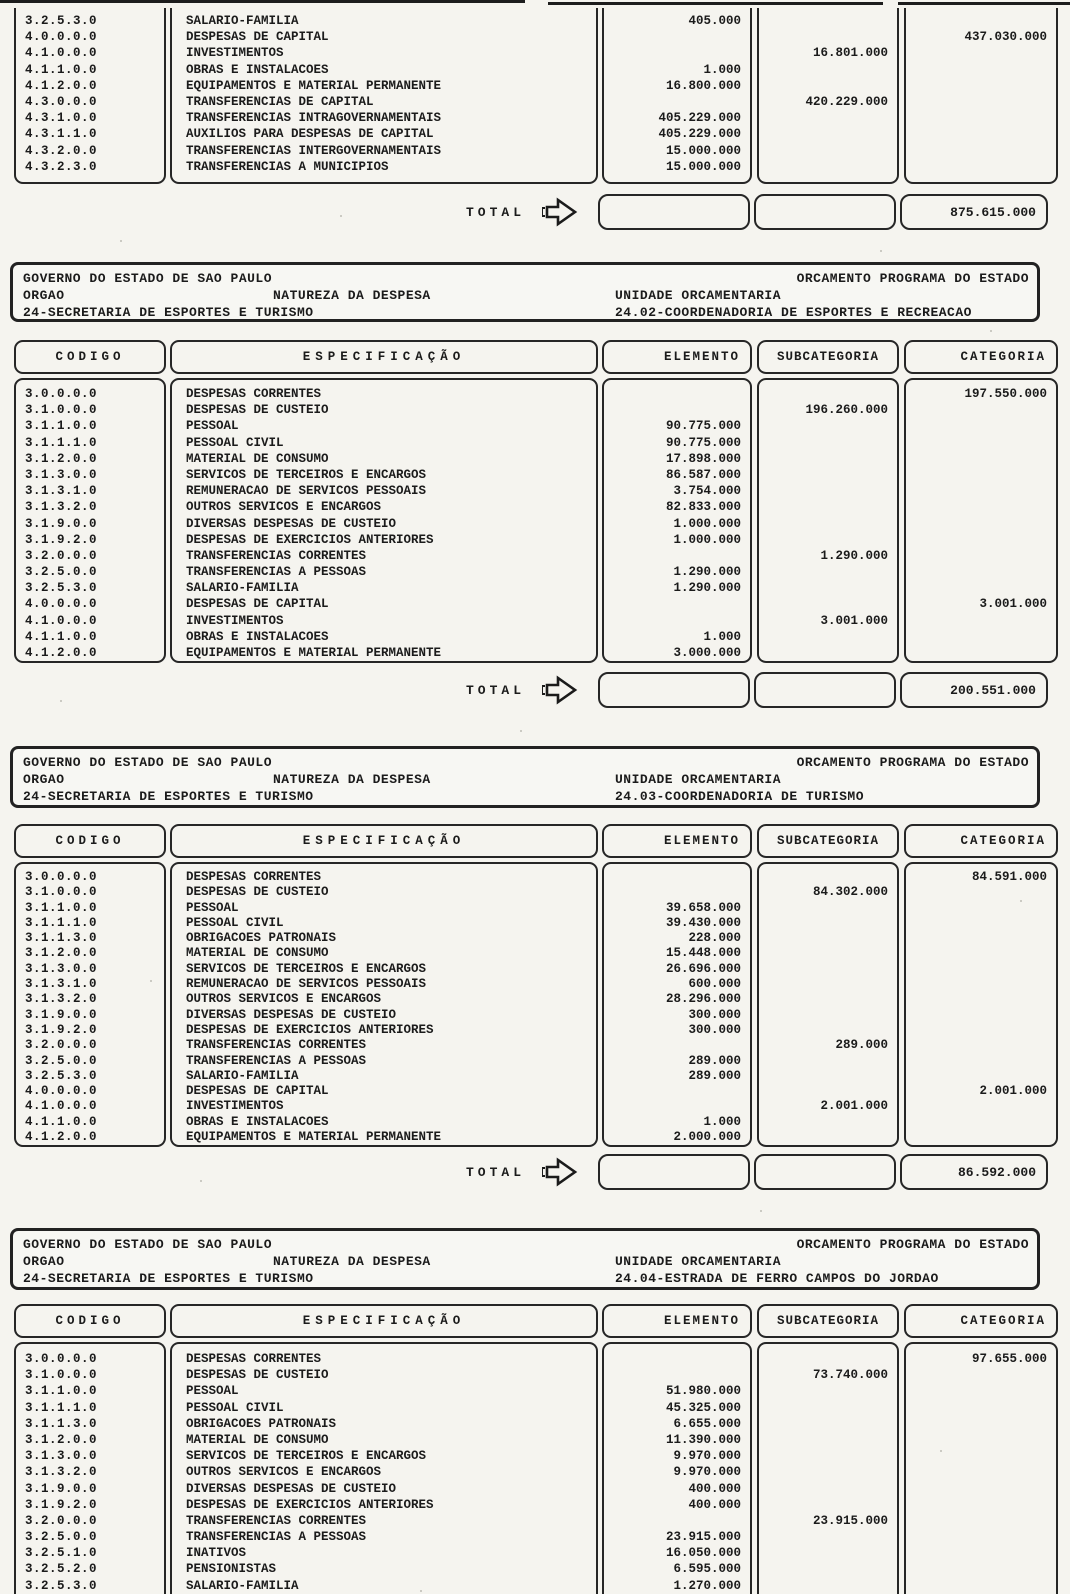 The width and height of the screenshot is (1070, 1594). Describe the element at coordinates (61, 458) in the screenshot. I see `code-cell: 3.1.2.0.0` at that location.